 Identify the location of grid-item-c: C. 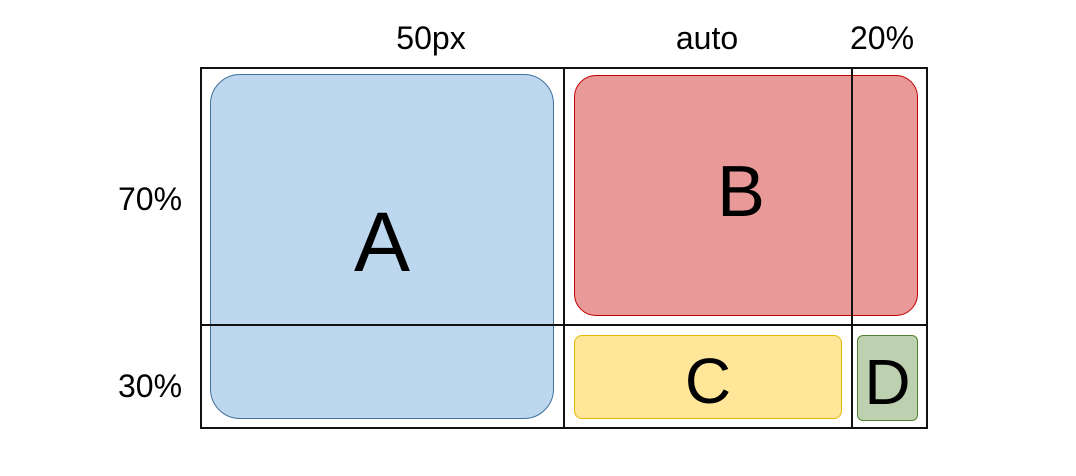
(708, 377).